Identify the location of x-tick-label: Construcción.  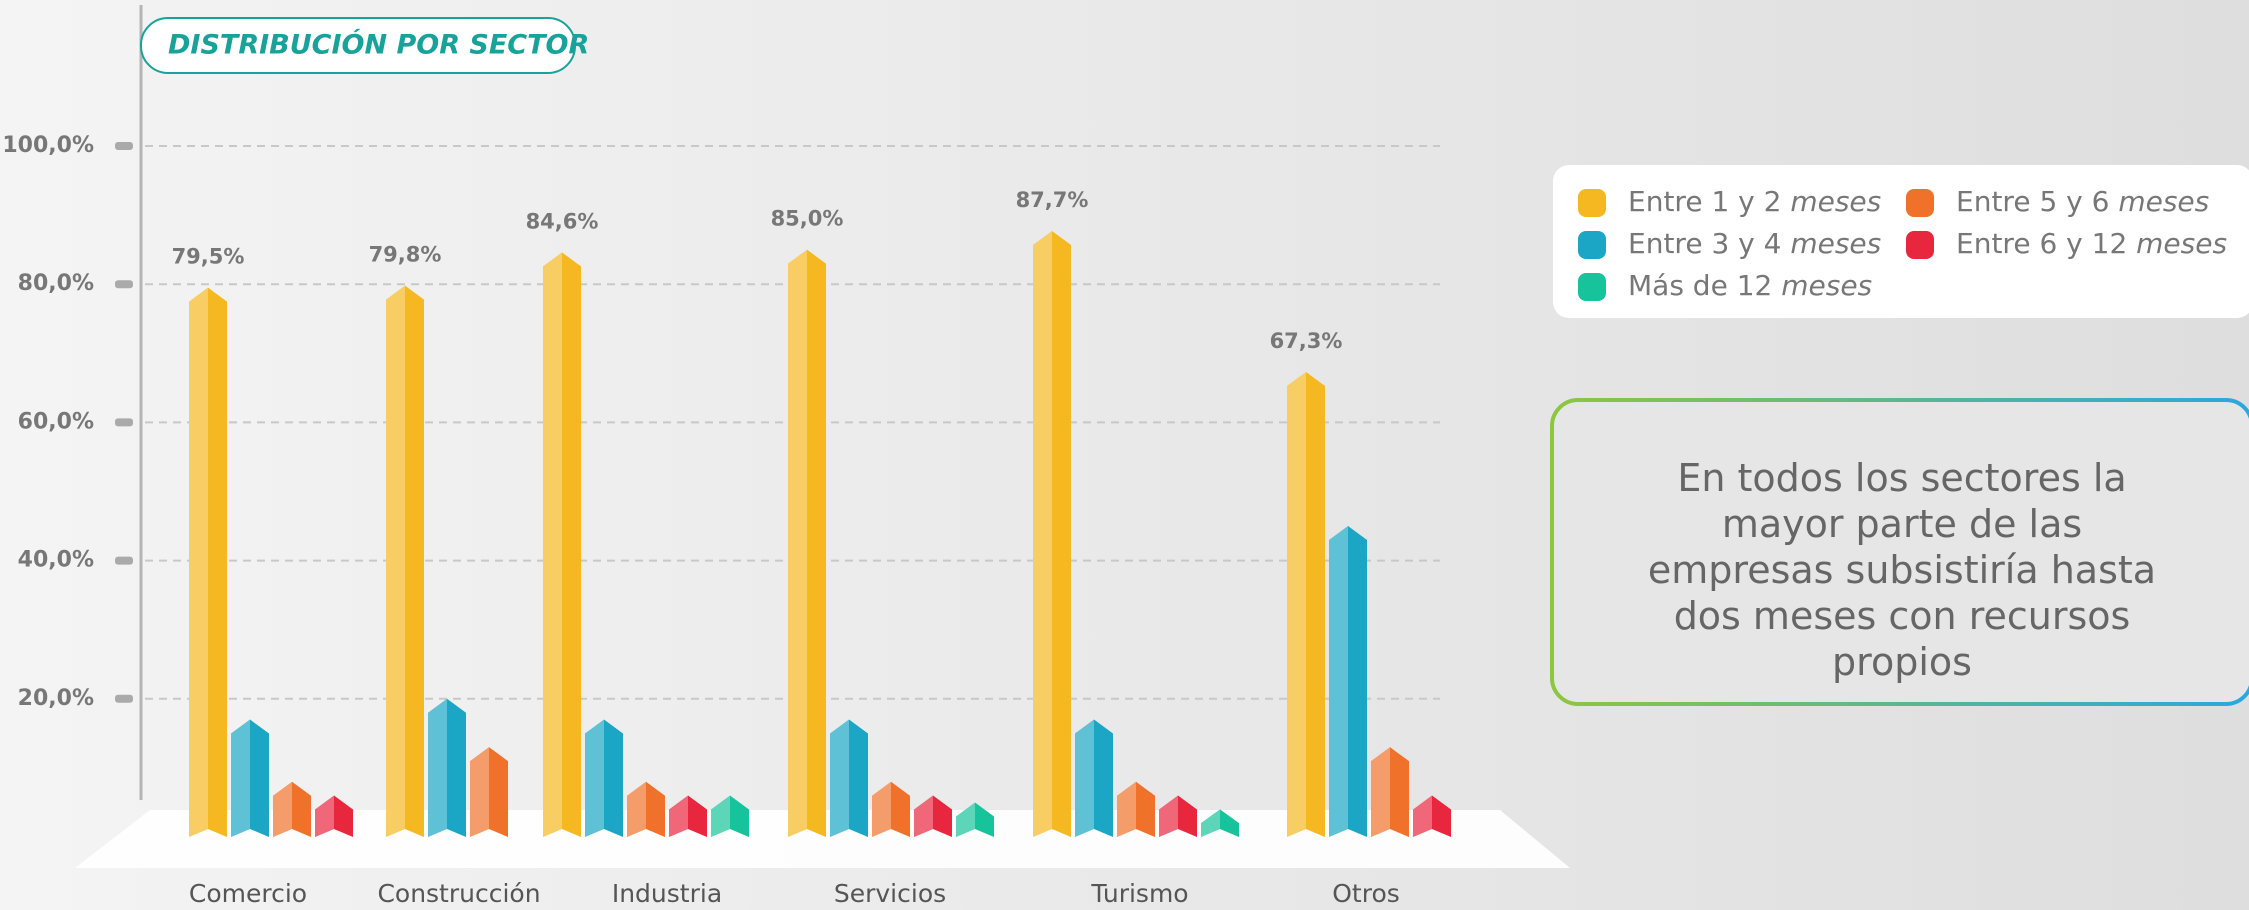
(458, 893).